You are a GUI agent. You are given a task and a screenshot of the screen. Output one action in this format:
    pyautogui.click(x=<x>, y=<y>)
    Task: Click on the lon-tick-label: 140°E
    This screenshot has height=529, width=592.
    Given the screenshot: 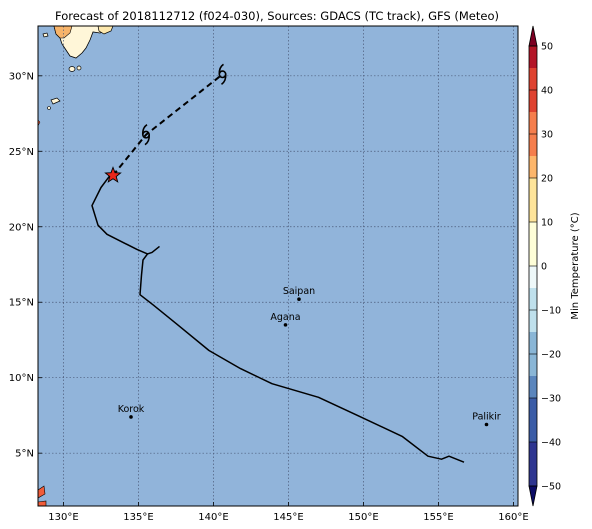 What is the action you would take?
    pyautogui.click(x=213, y=517)
    